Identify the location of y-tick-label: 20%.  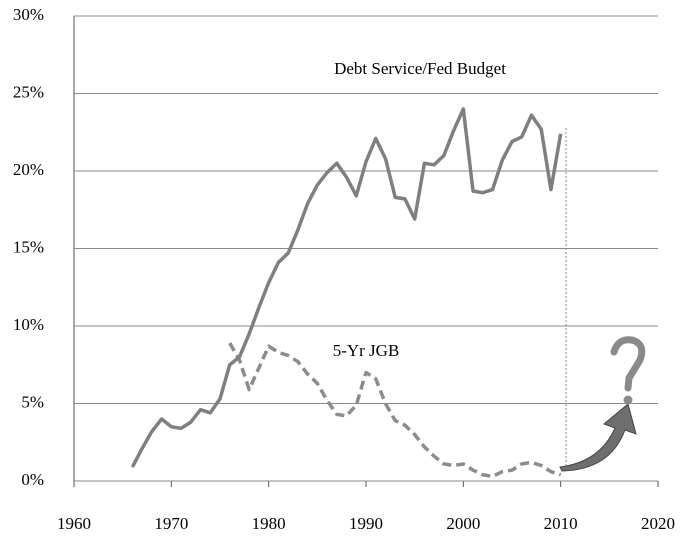
(28, 169).